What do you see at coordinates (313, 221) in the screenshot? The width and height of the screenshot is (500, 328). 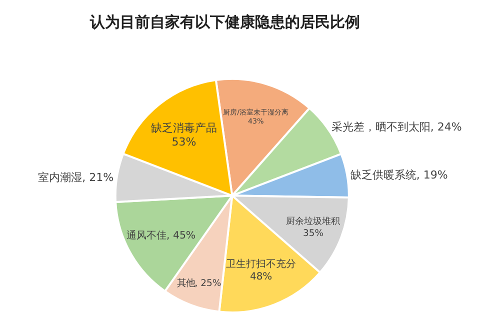 I see `slice-label: 厨余垃圾堆积` at bounding box center [313, 221].